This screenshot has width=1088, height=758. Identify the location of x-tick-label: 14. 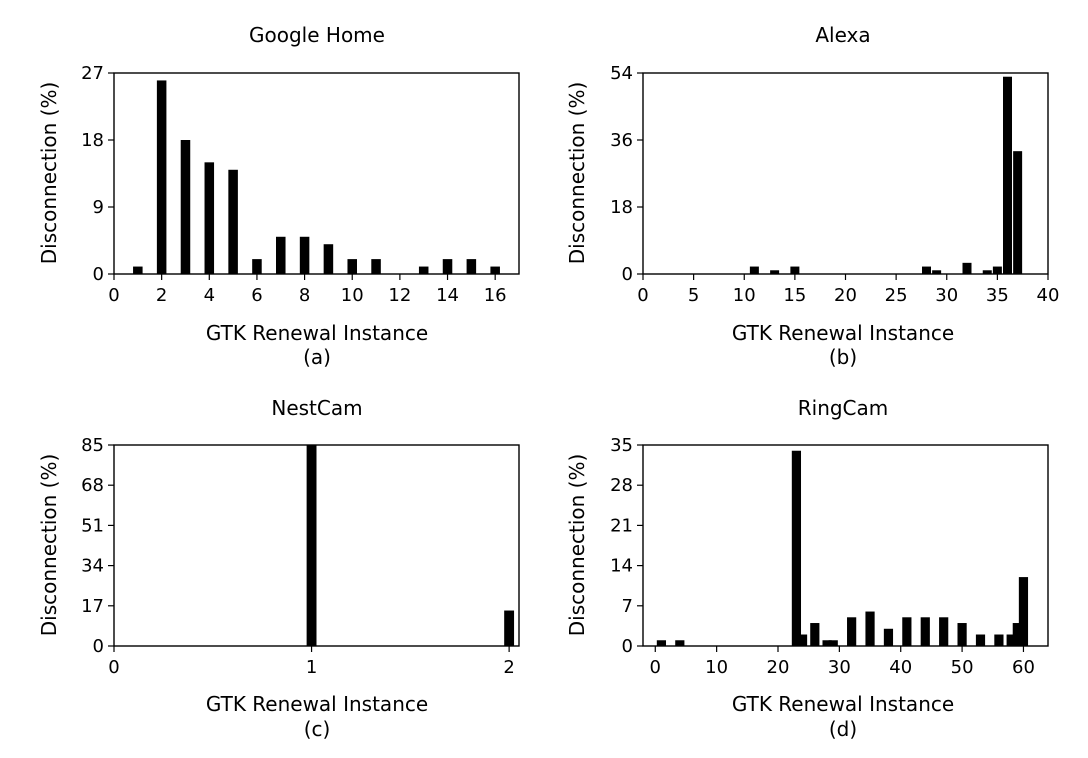
(447, 295).